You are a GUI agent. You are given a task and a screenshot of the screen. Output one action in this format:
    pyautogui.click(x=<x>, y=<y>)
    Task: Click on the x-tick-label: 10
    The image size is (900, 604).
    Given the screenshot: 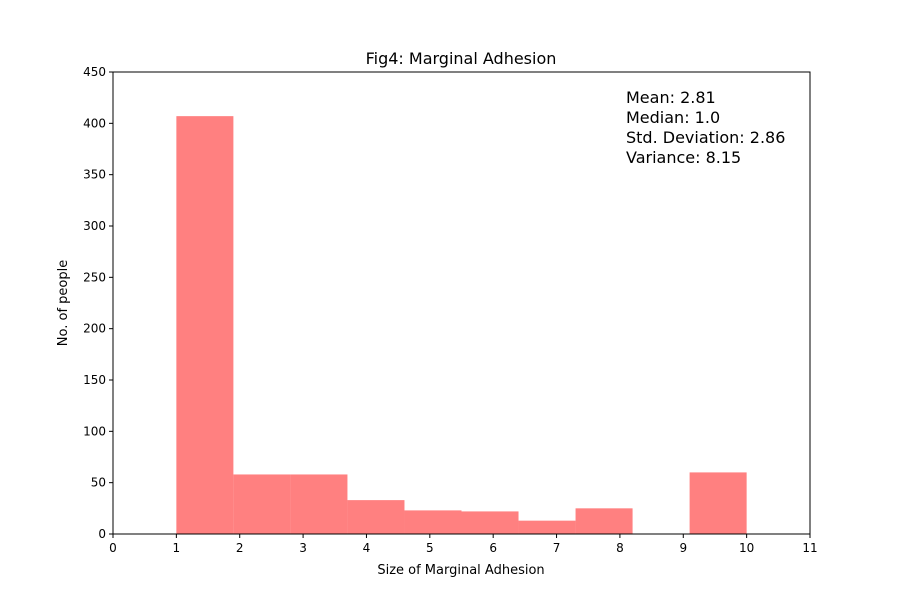 What is the action you would take?
    pyautogui.click(x=746, y=548)
    